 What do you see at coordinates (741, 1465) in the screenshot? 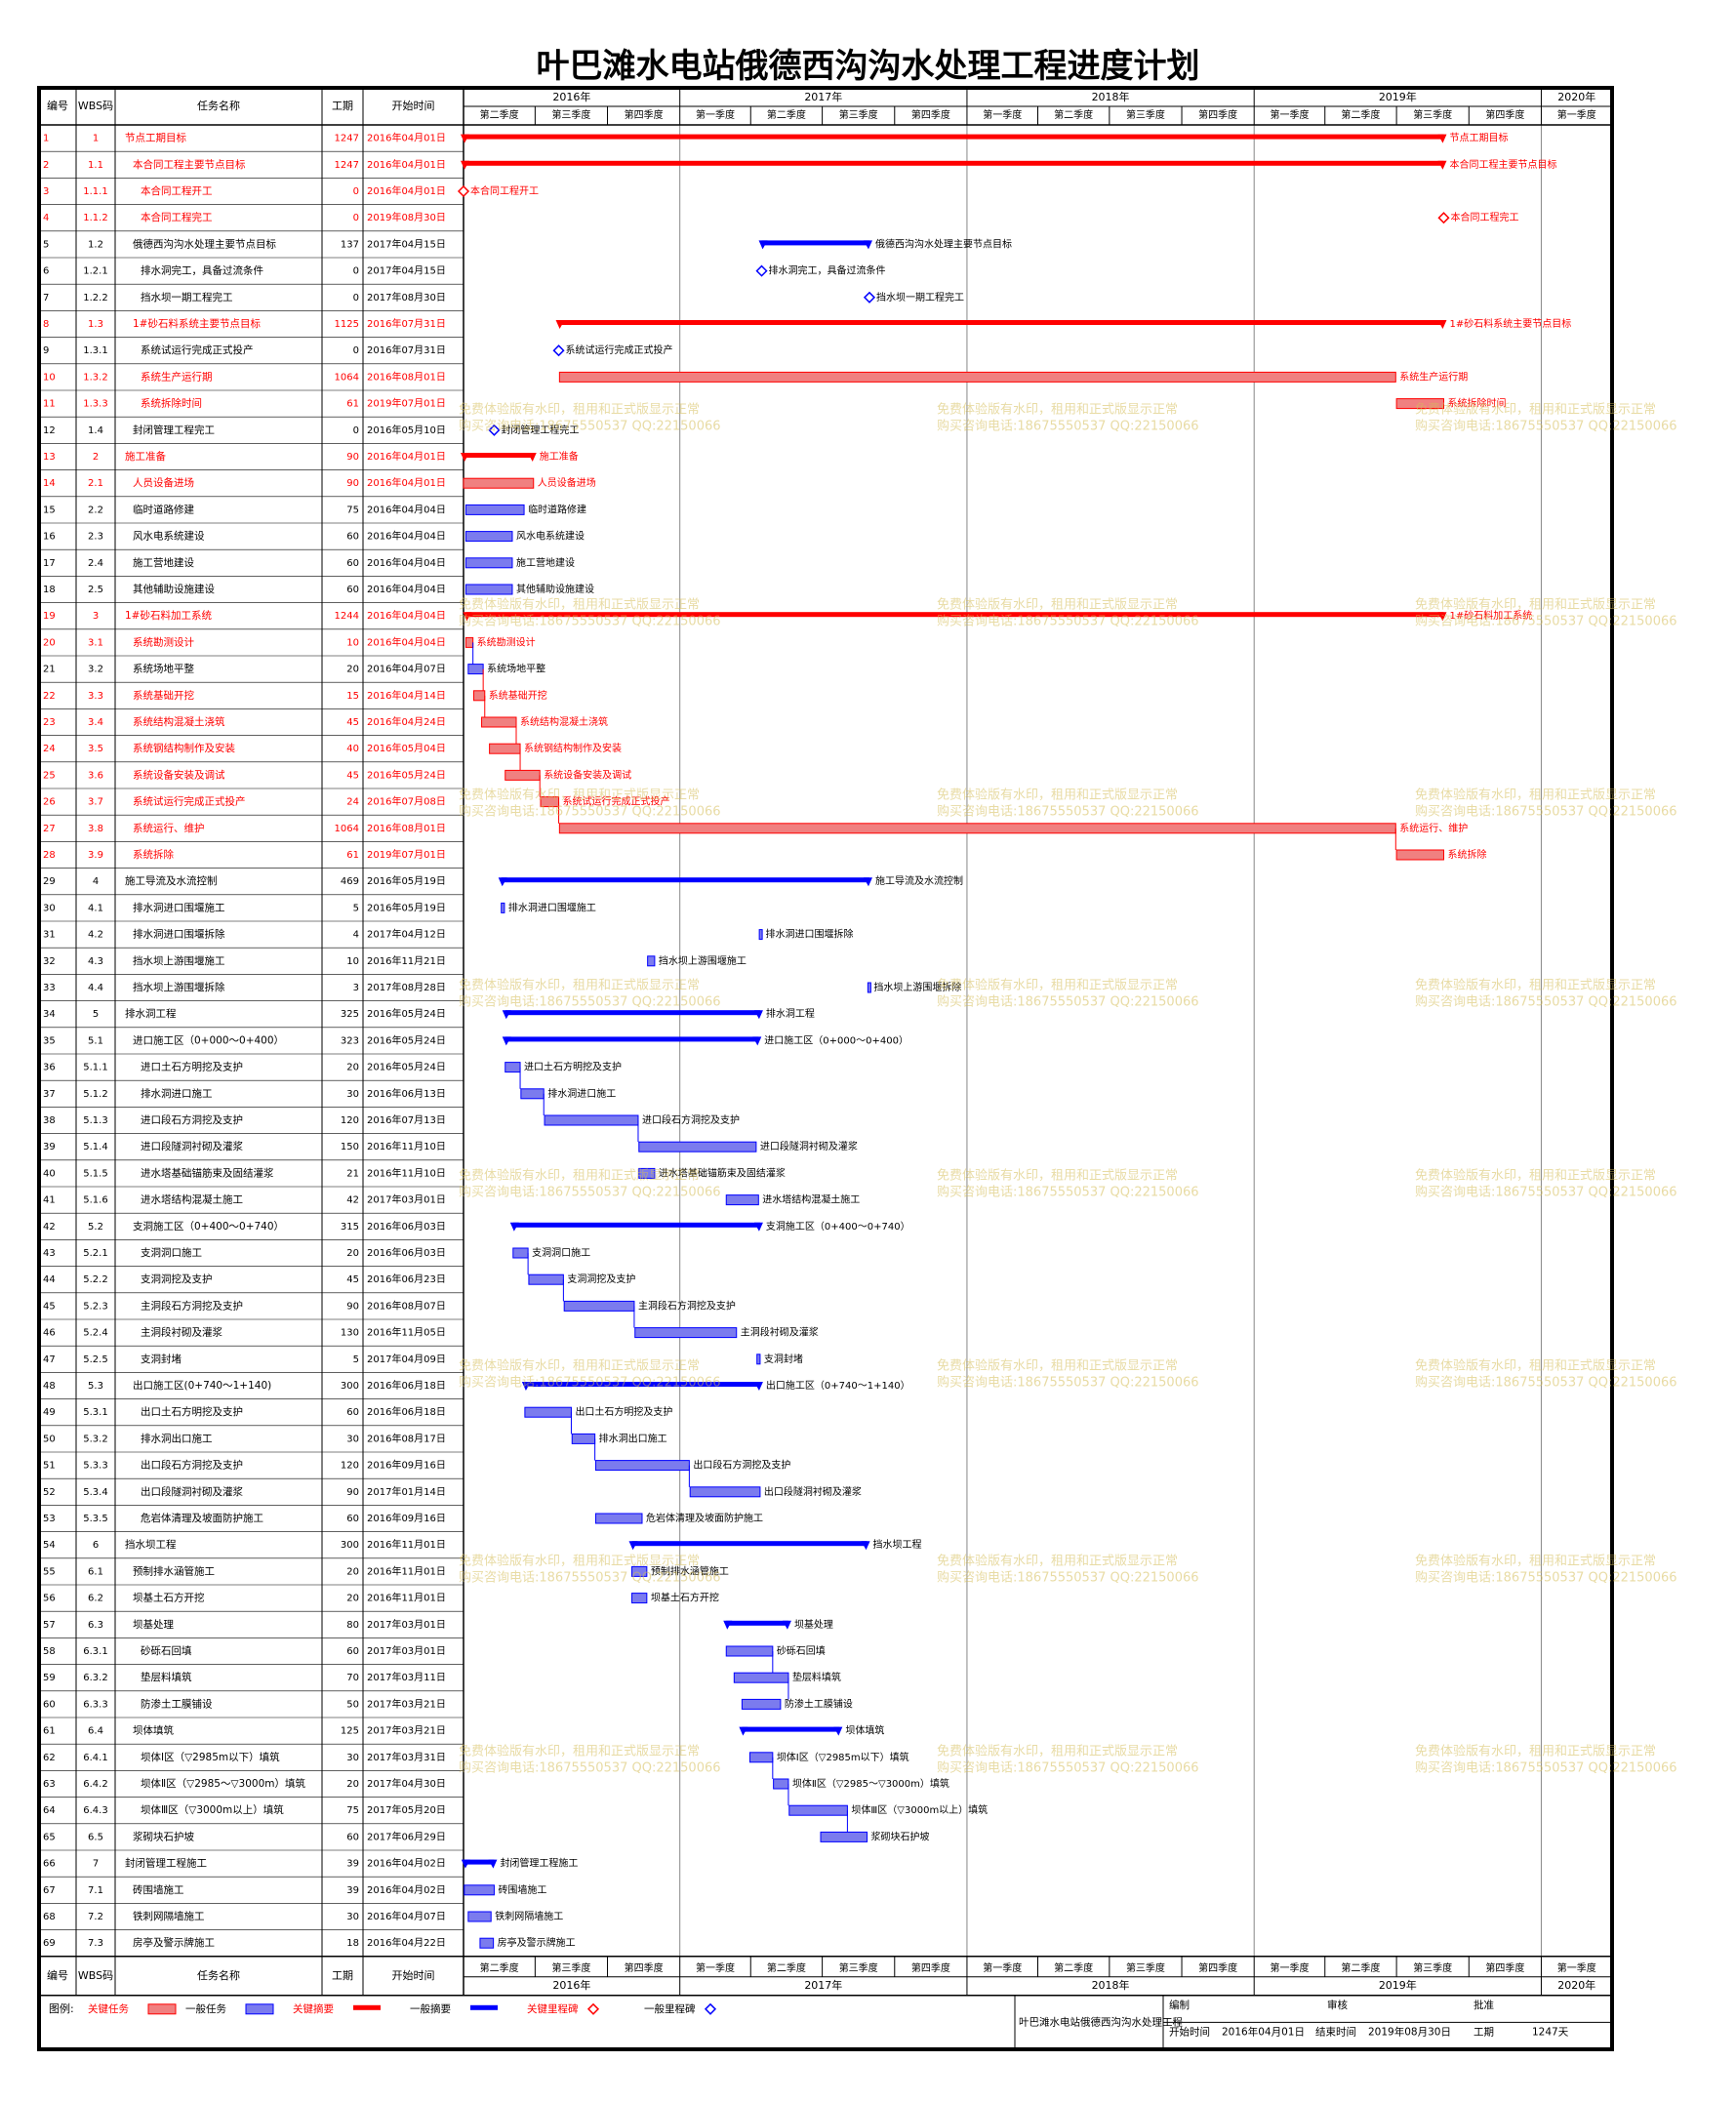
I see `bar-label: 出口段石方洞挖及支护` at bounding box center [741, 1465].